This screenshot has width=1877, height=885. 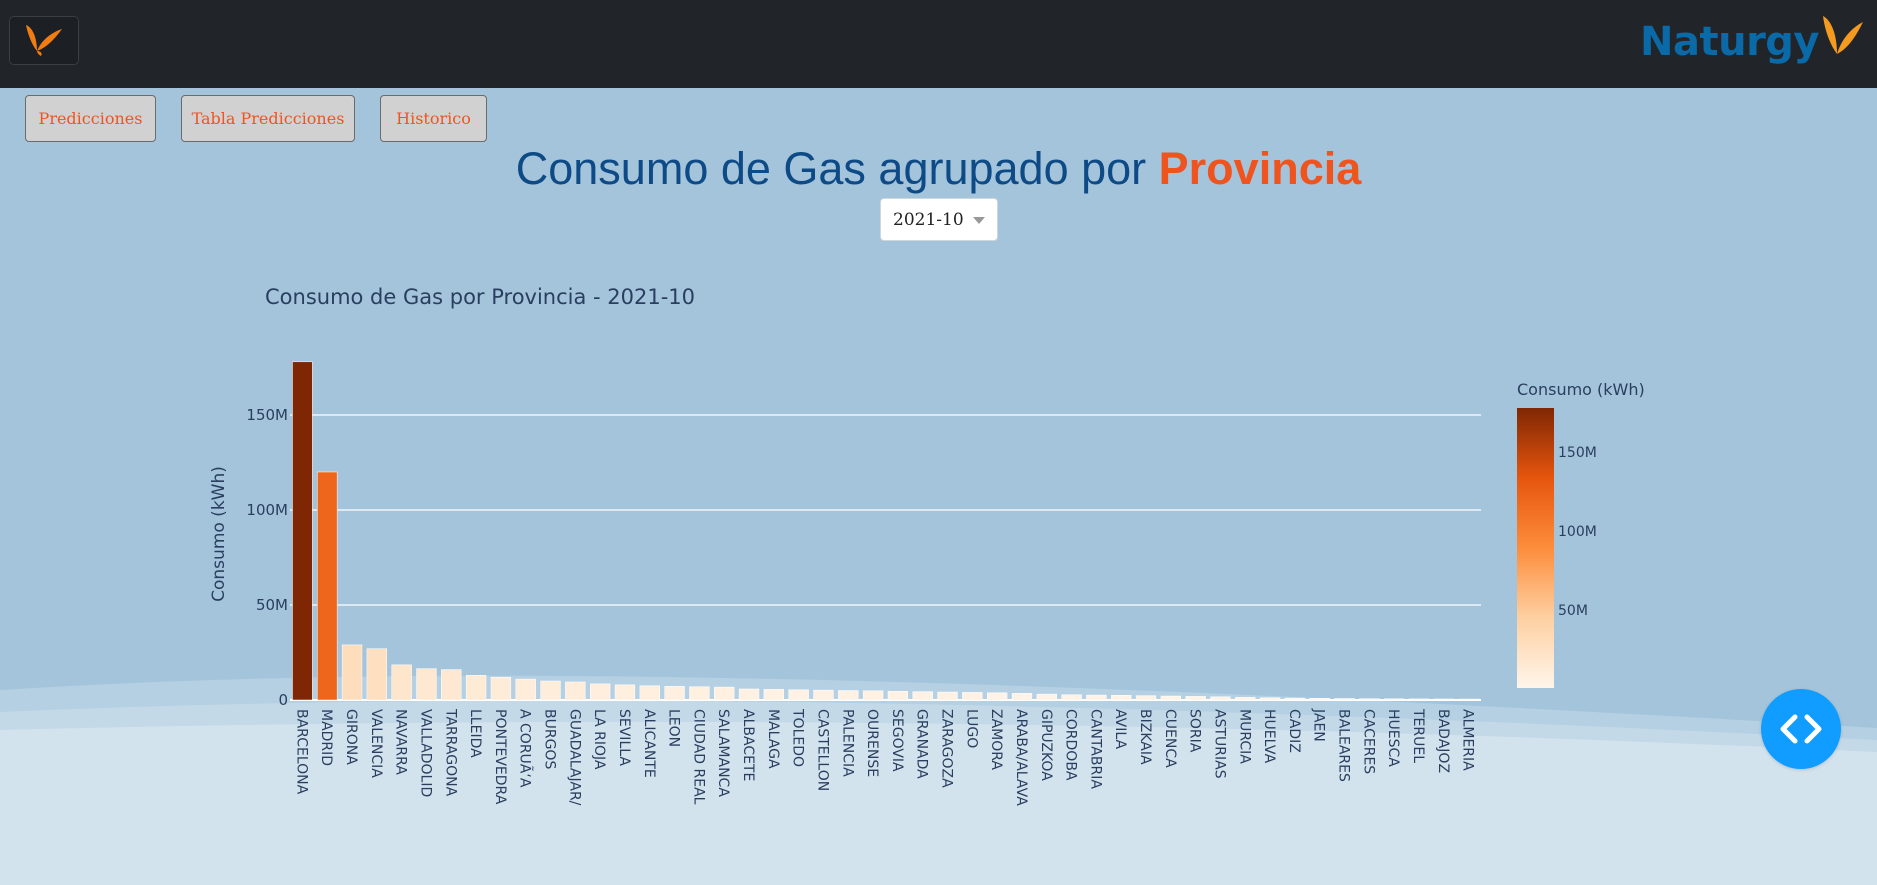 What do you see at coordinates (1120, 729) in the screenshot?
I see `x-tick-label: AVILA` at bounding box center [1120, 729].